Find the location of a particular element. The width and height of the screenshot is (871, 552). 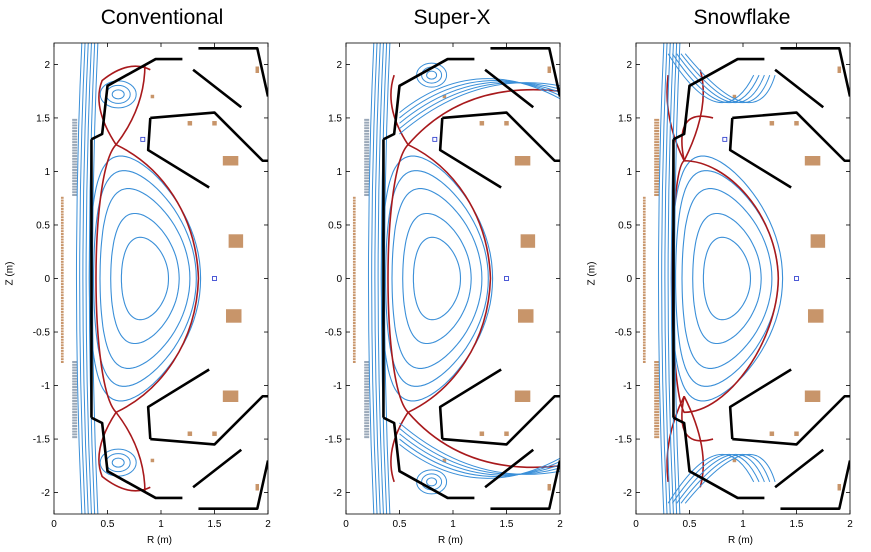

y-tick-label: 1 is located at coordinates (47, 172).